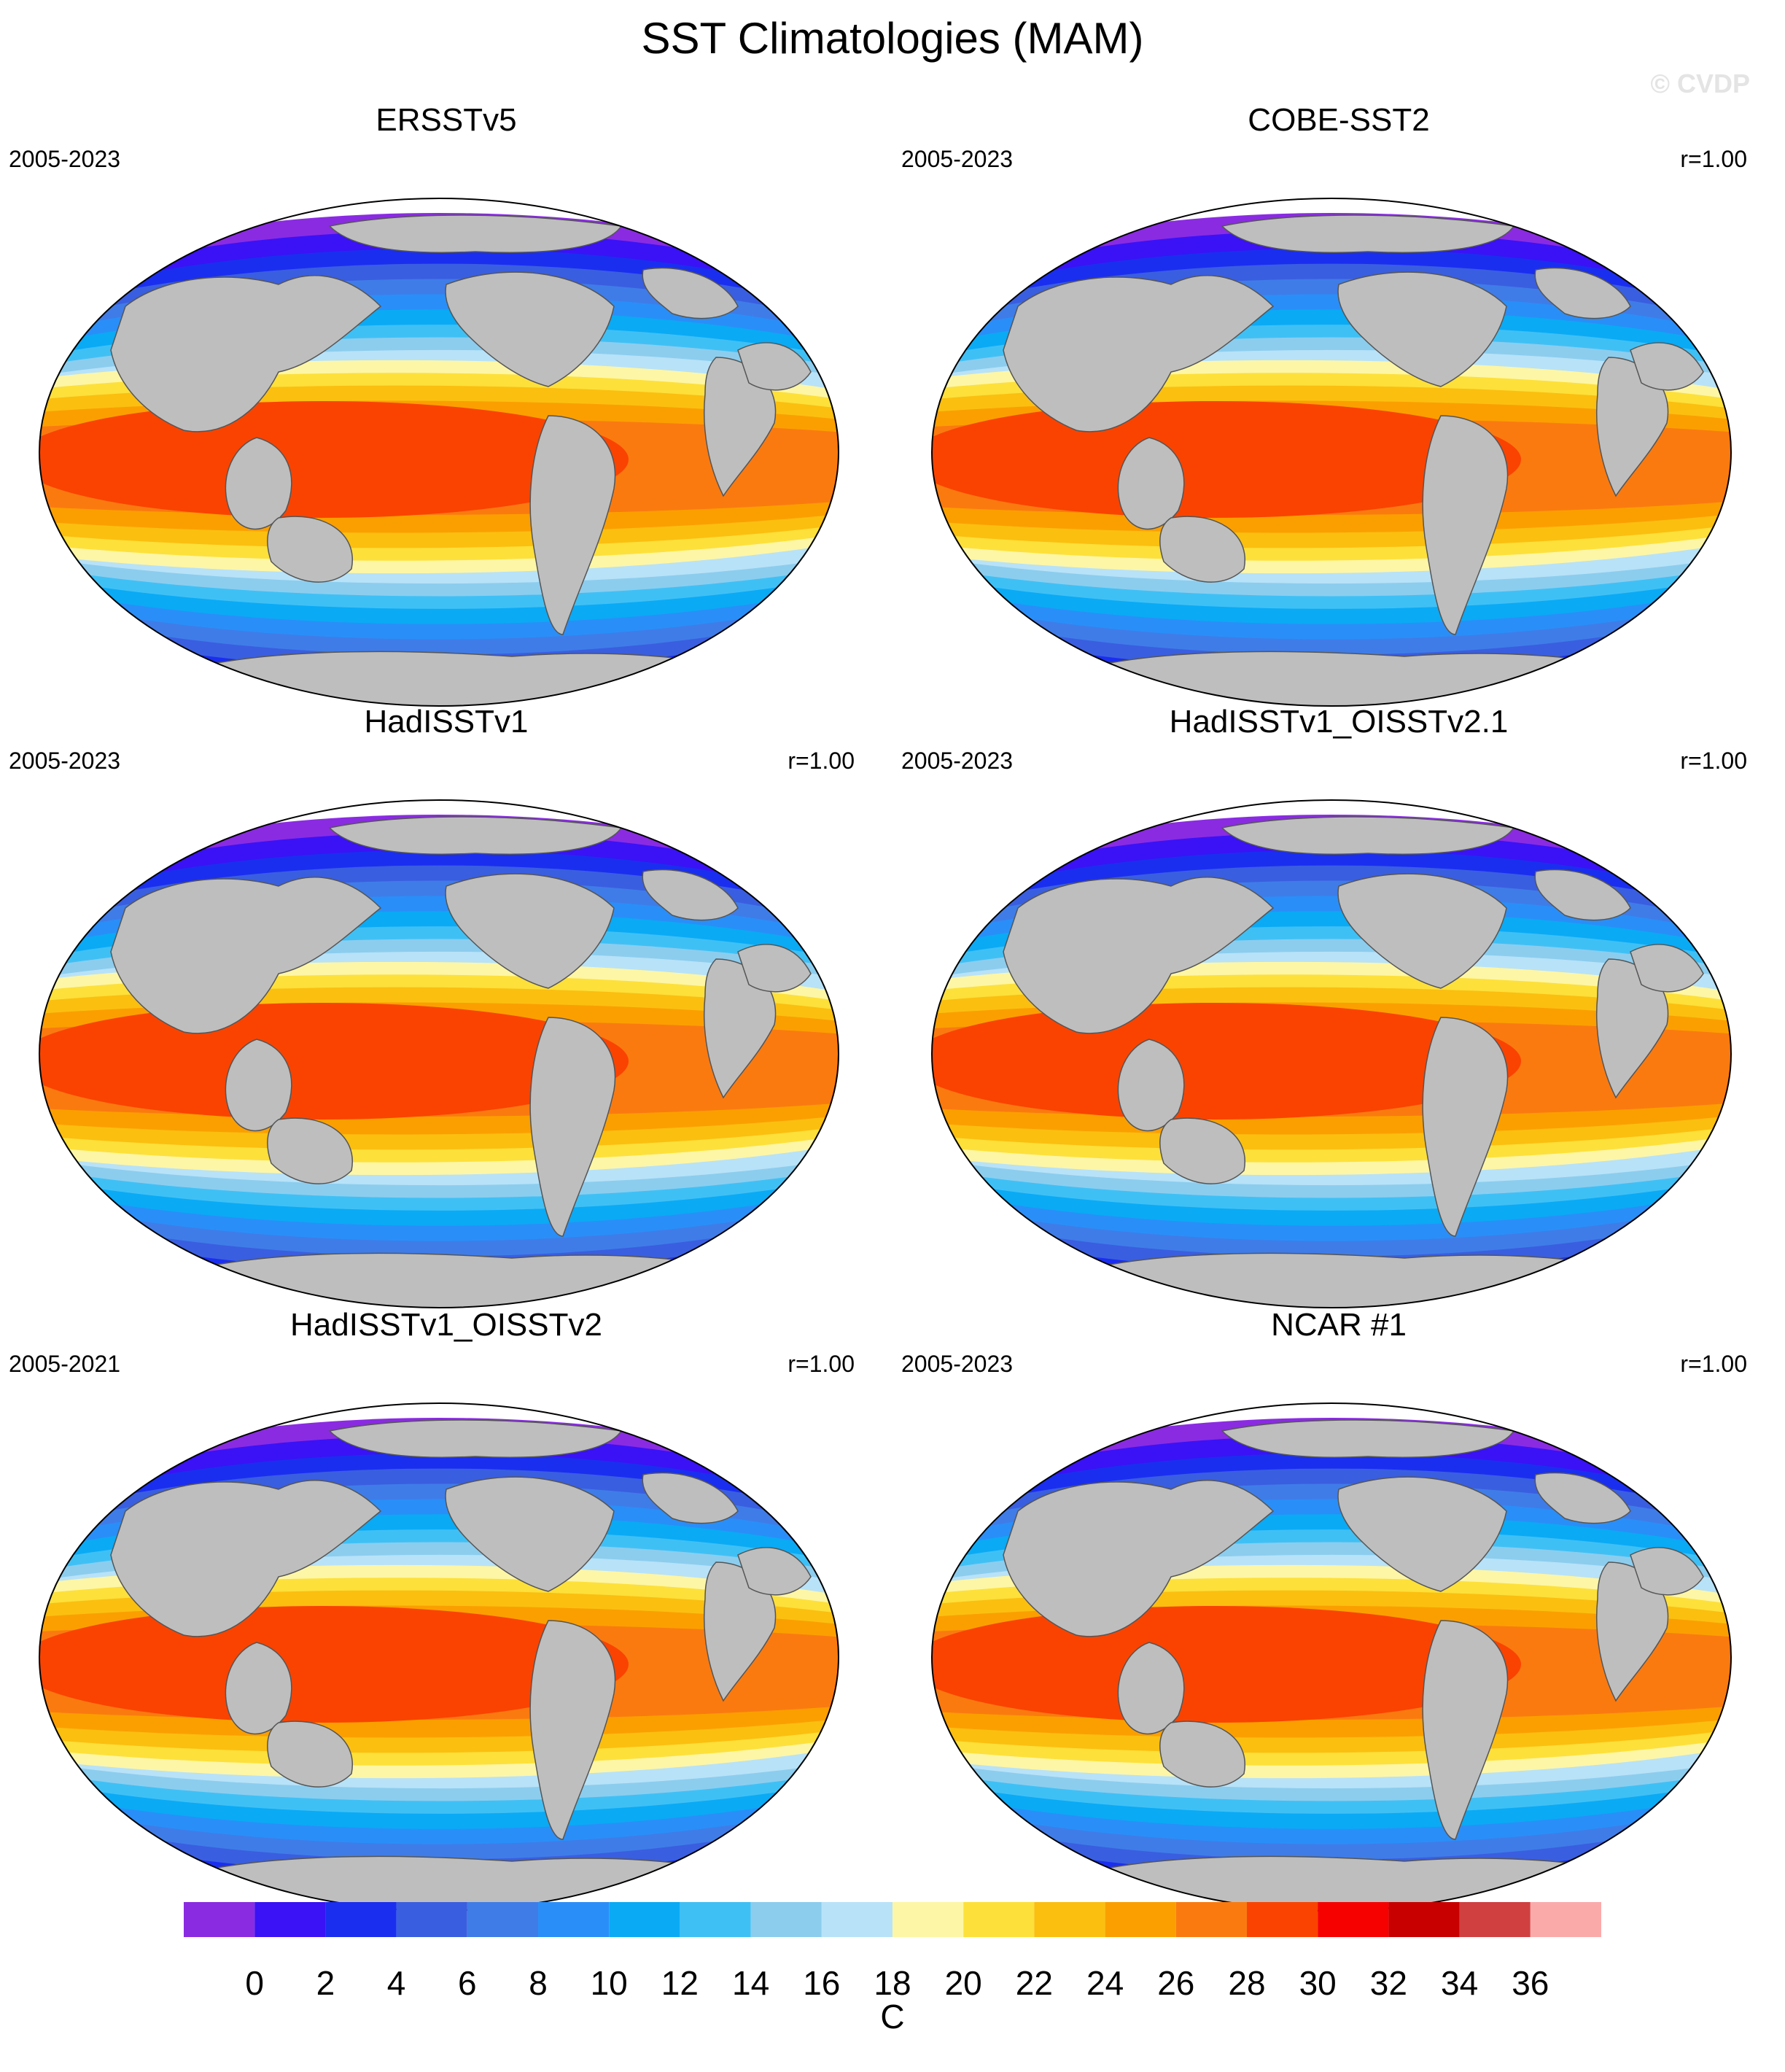  I want to click on colorbar-tick-label: 24, so click(1105, 1983).